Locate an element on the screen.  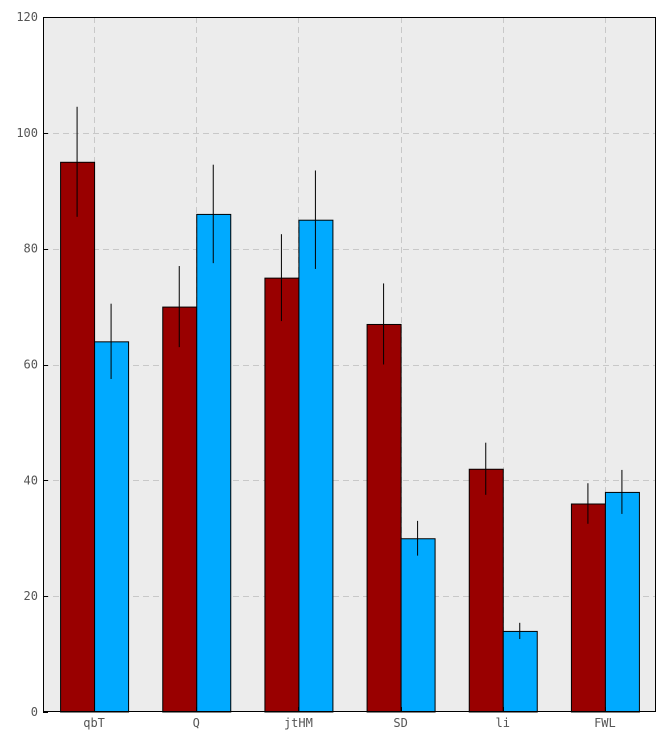
y-tick-label: 60 is located at coordinates (31, 365).